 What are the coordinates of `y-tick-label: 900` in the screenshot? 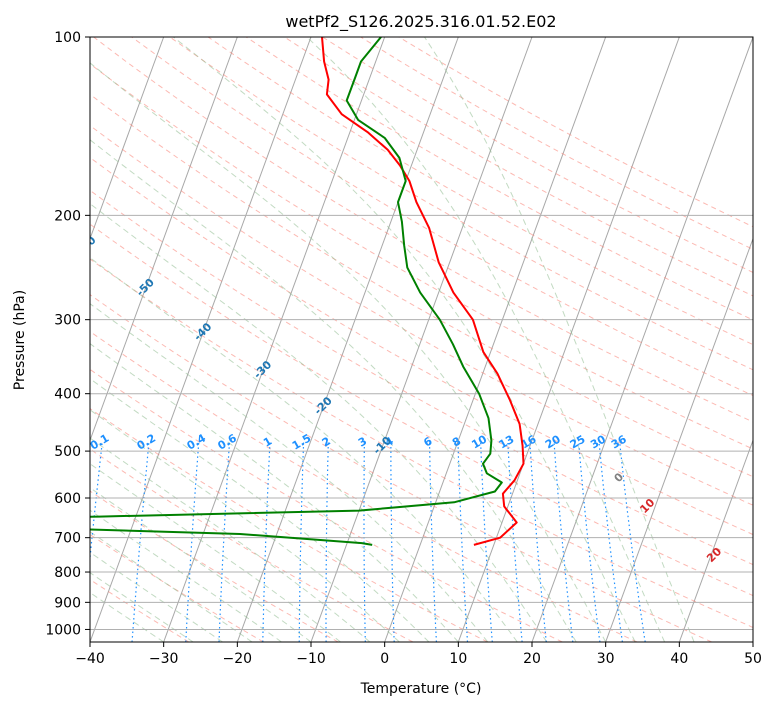 It's located at (67, 603).